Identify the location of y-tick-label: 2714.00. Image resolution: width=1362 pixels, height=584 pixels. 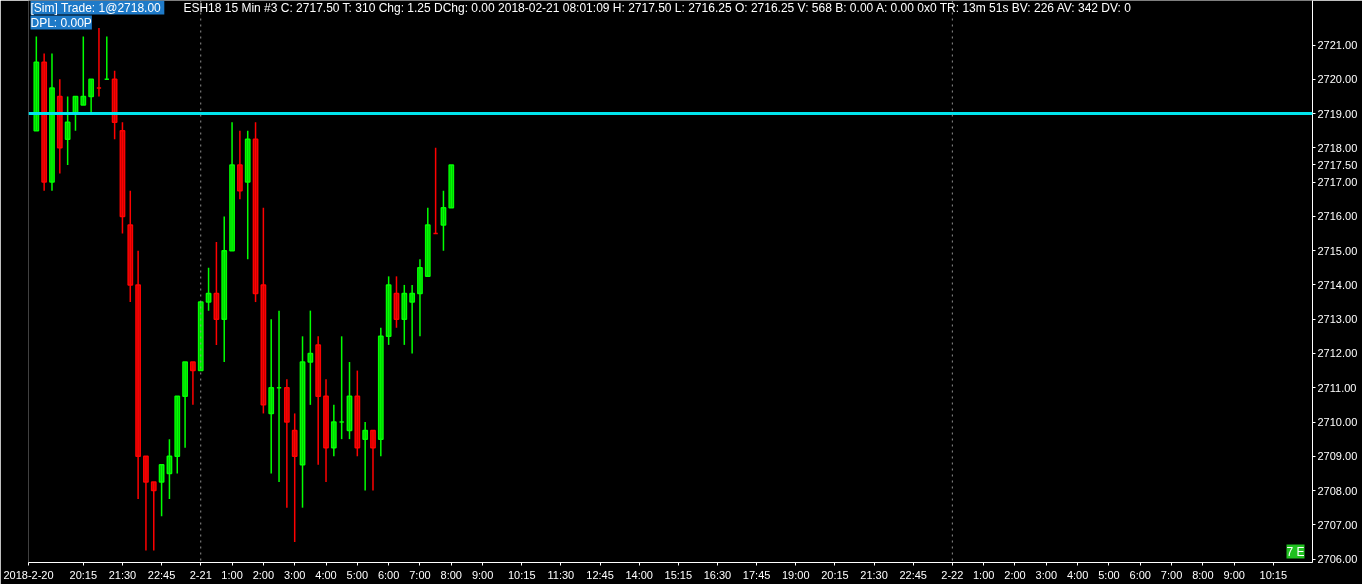
(1337, 284).